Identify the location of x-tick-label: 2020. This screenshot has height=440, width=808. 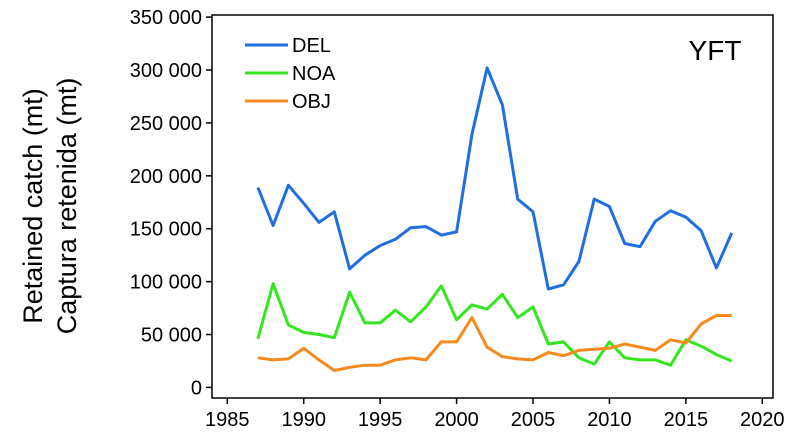
(762, 420).